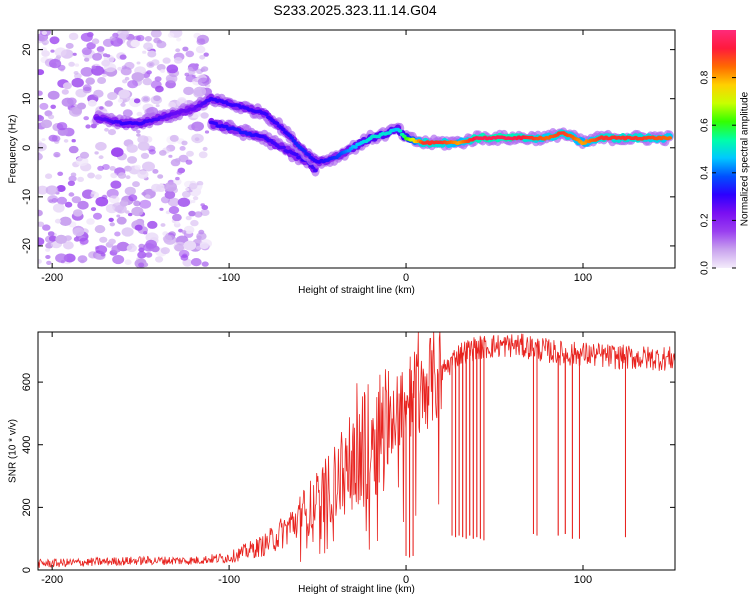 Image resolution: width=750 pixels, height=600 pixels. Describe the element at coordinates (583, 580) in the screenshot. I see `bottom-x-tick-label: 100` at that location.